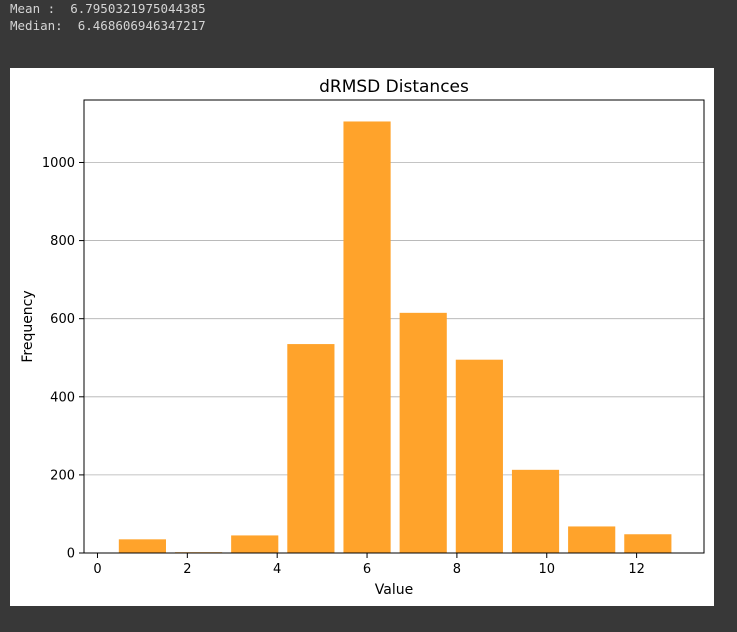 The height and width of the screenshot is (632, 737). What do you see at coordinates (71, 554) in the screenshot?
I see `y-tick-label: 0` at bounding box center [71, 554].